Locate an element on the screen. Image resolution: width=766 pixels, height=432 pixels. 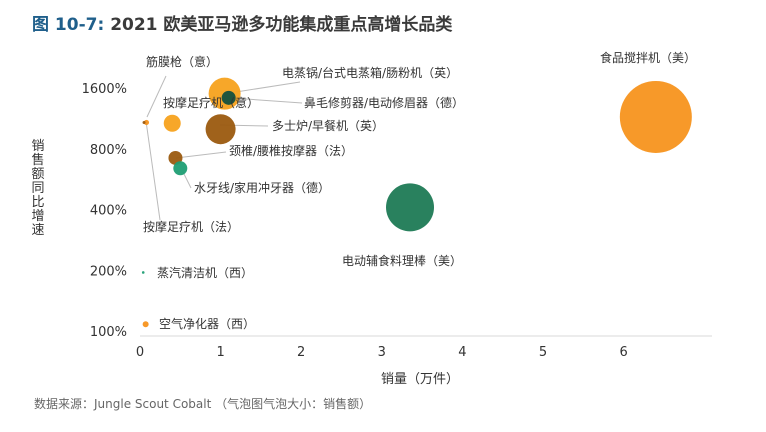
x-tick-label: 5 is located at coordinates (543, 352).